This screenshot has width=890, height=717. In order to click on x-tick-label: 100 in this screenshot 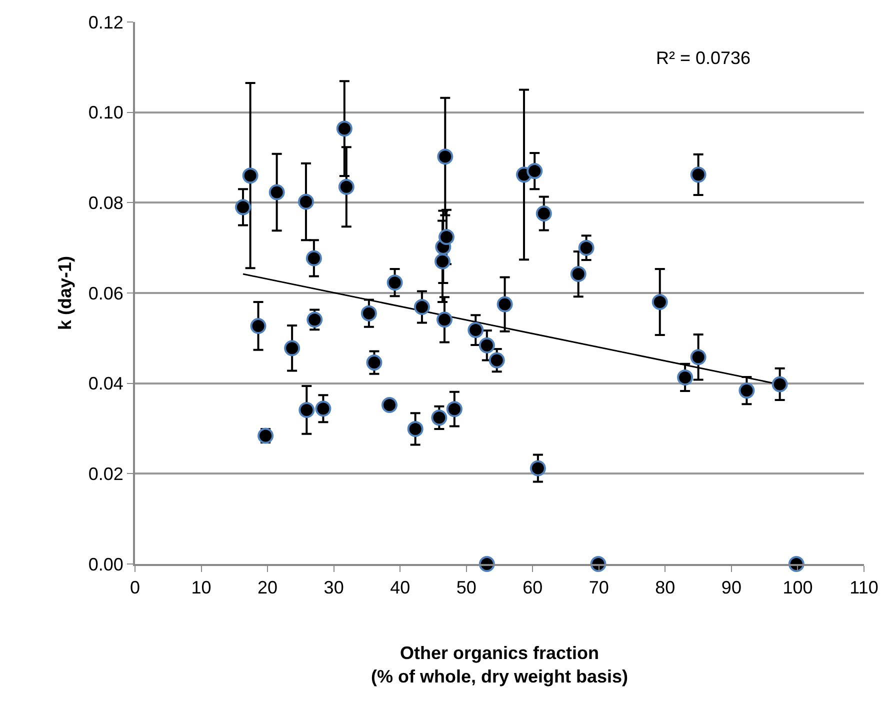, I will do `click(797, 588)`.